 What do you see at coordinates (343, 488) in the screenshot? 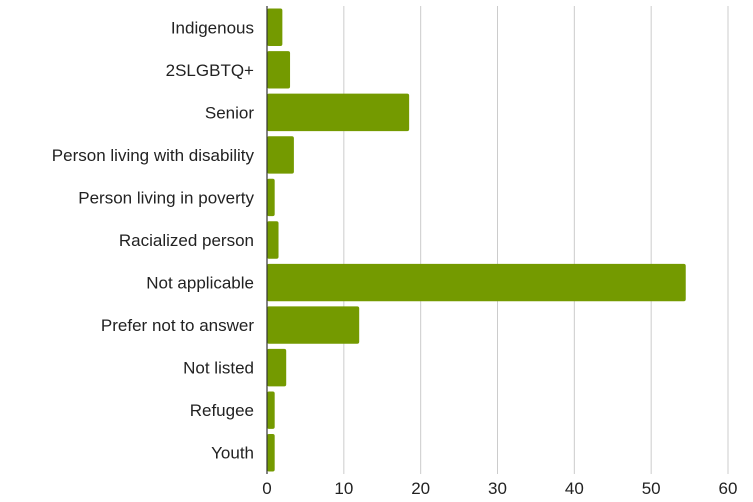
I see `x-tick-label: 10` at bounding box center [343, 488].